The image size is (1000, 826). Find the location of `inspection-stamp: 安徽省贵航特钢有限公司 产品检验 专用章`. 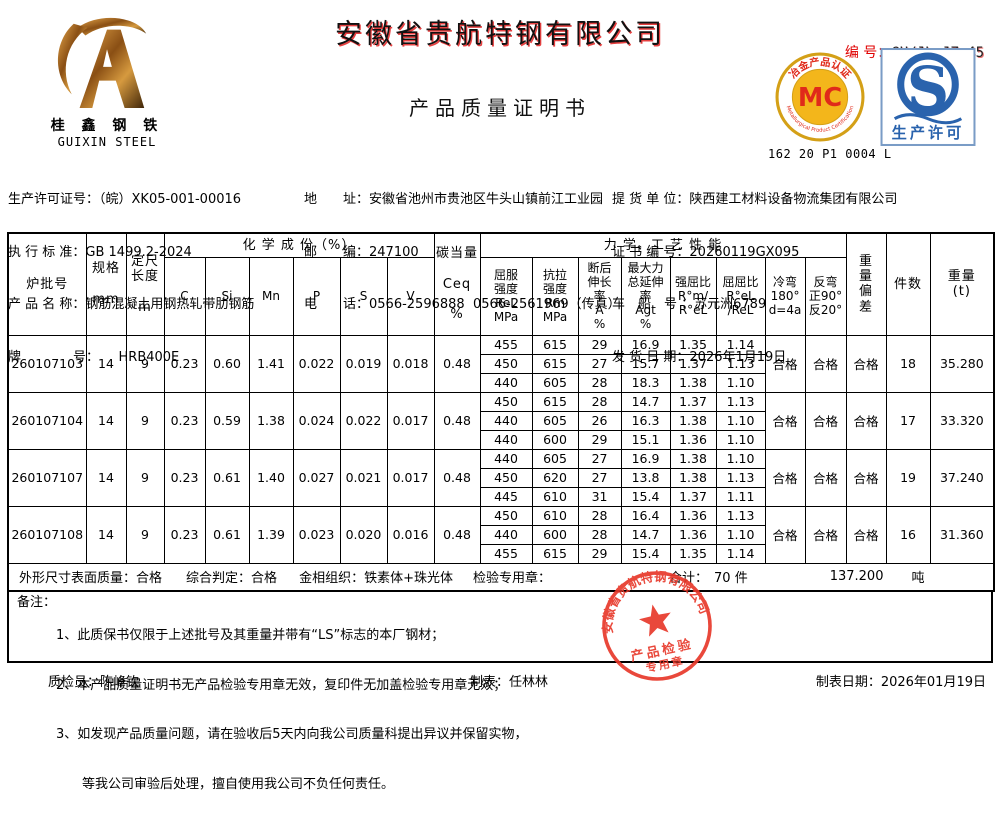

inspection-stamp: 安徽省贵航特钢有限公司 产品检验 专用章 is located at coordinates (652, 623).